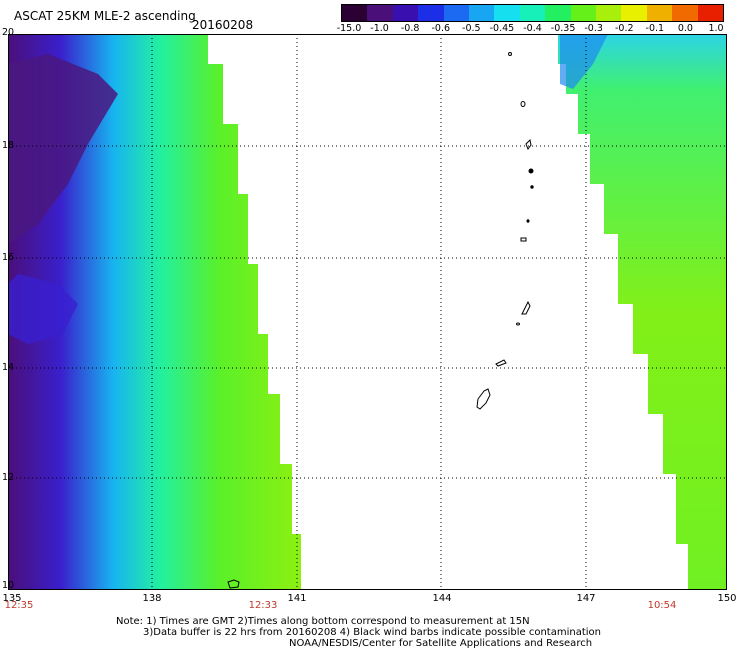  What do you see at coordinates (43, 309) in the screenshot?
I see `left-swath-blue-patch` at bounding box center [43, 309].